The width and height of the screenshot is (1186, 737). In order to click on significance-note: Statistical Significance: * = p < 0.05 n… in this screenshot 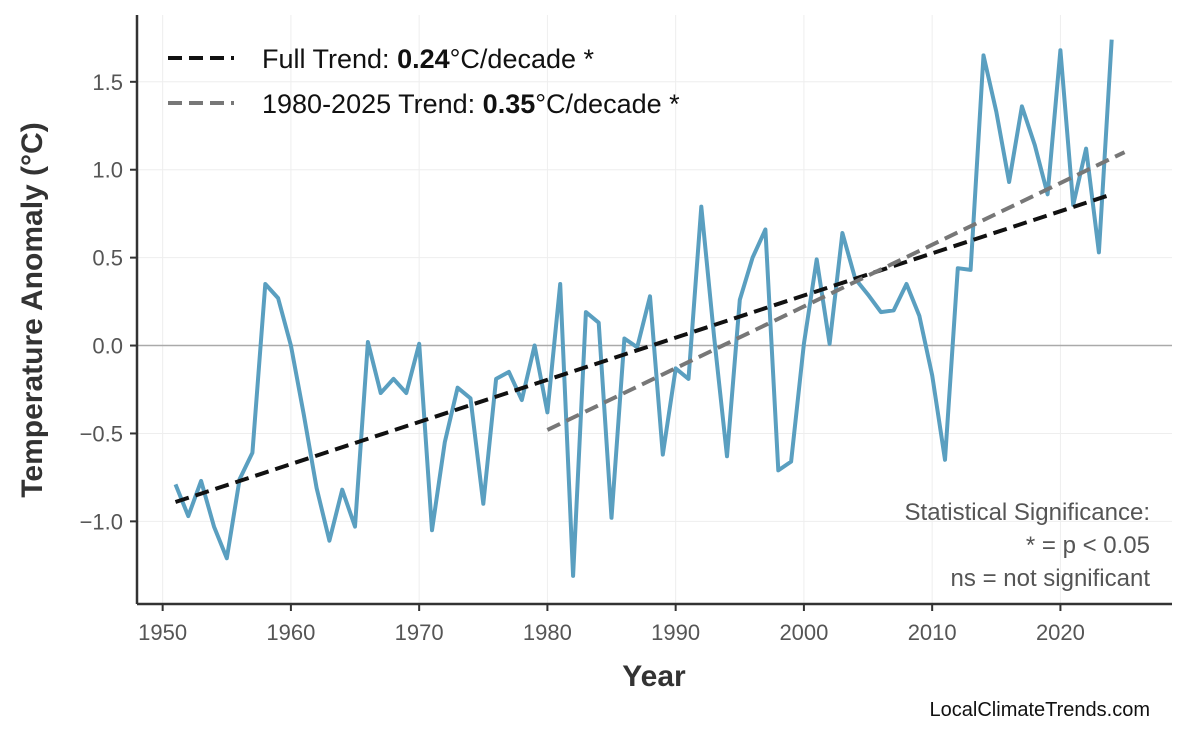, I will do `click(1028, 545)`.